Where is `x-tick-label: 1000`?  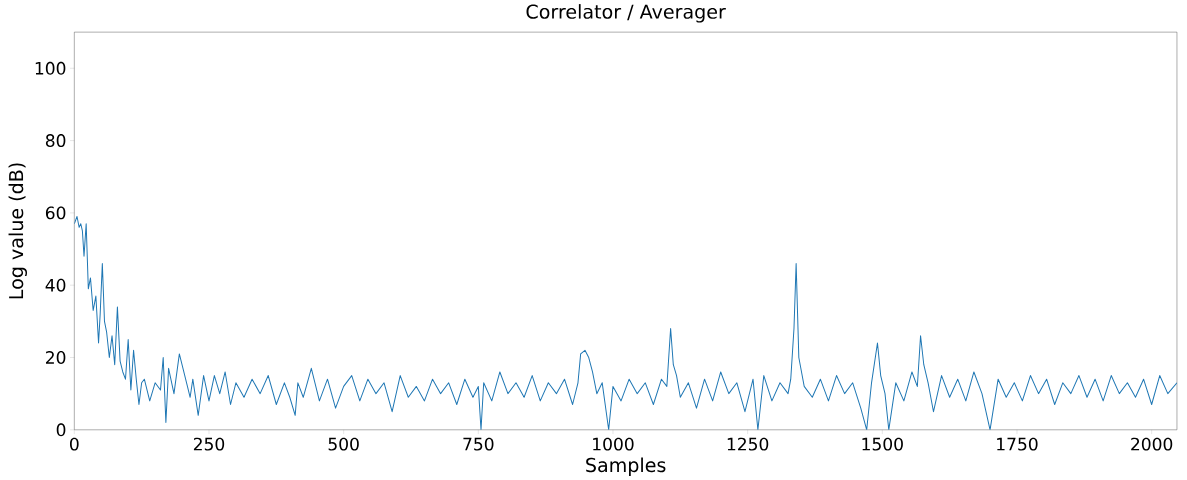 x-tick-label: 1000 is located at coordinates (613, 444).